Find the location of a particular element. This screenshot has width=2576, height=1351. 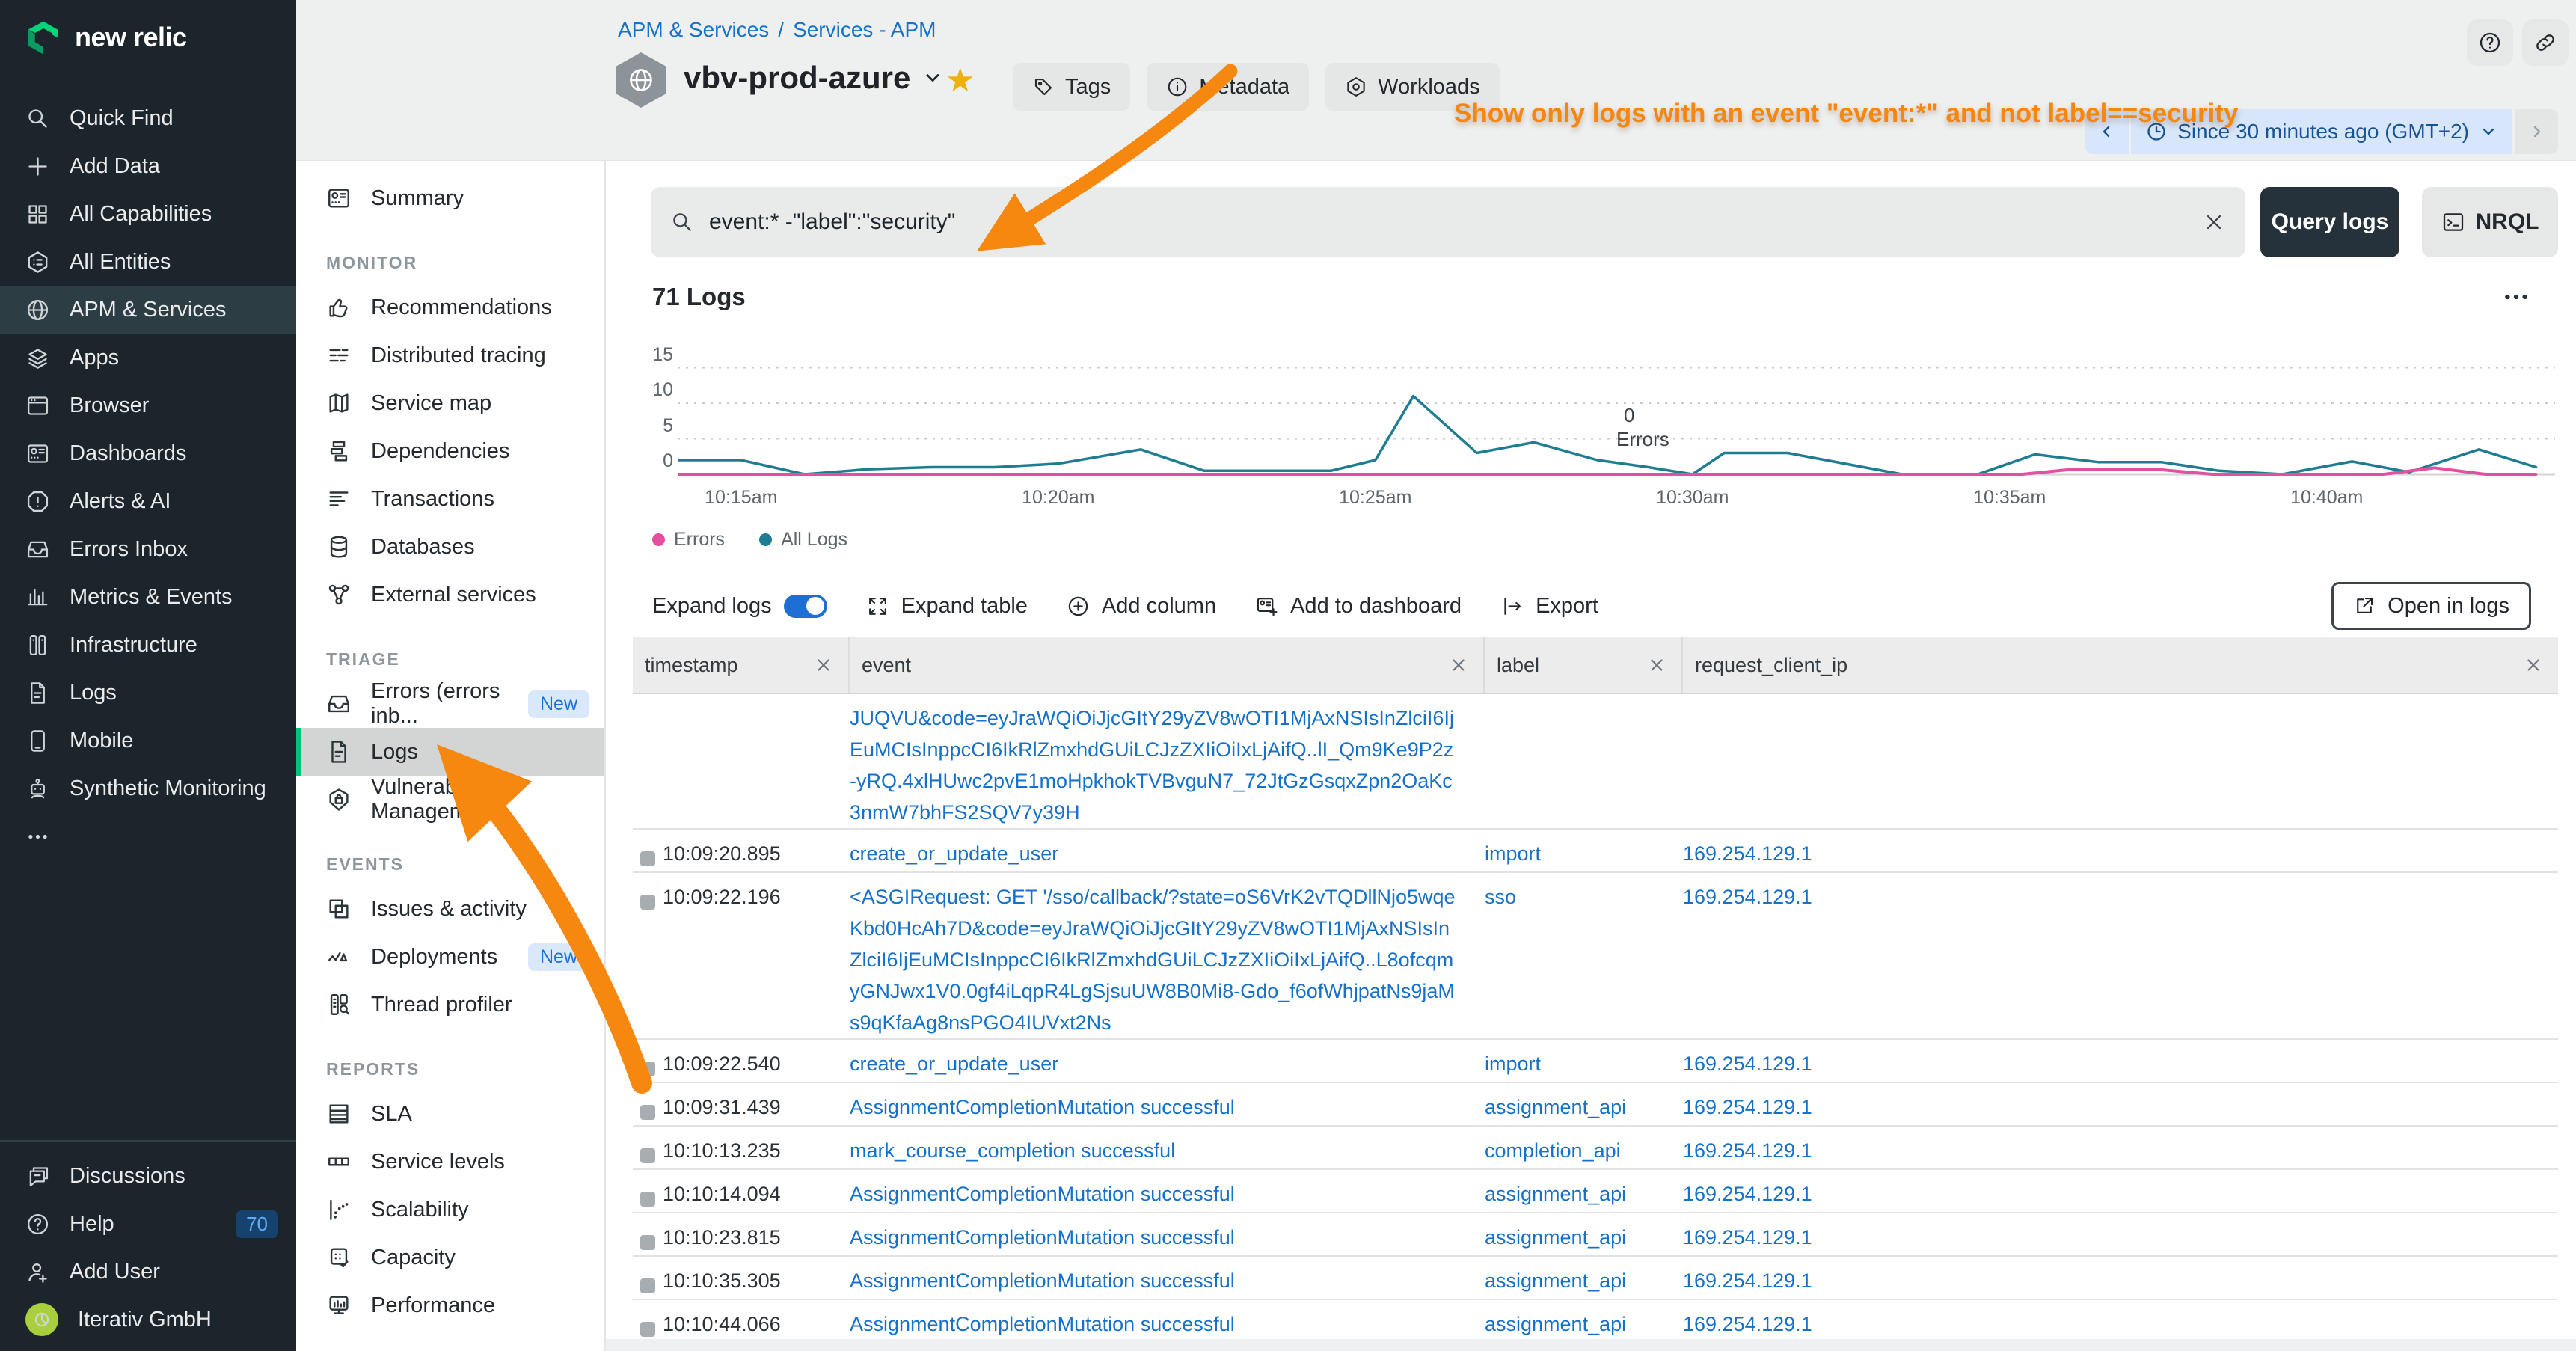

nav-entry: Transactions is located at coordinates (450, 499).